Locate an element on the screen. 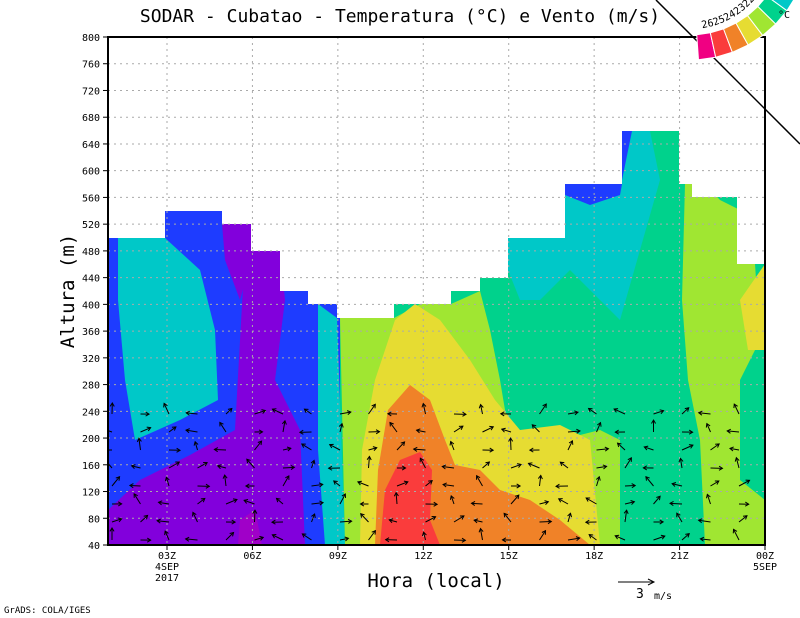 The width and height of the screenshot is (800, 618). y-tick-label: 720 is located at coordinates (91, 91).